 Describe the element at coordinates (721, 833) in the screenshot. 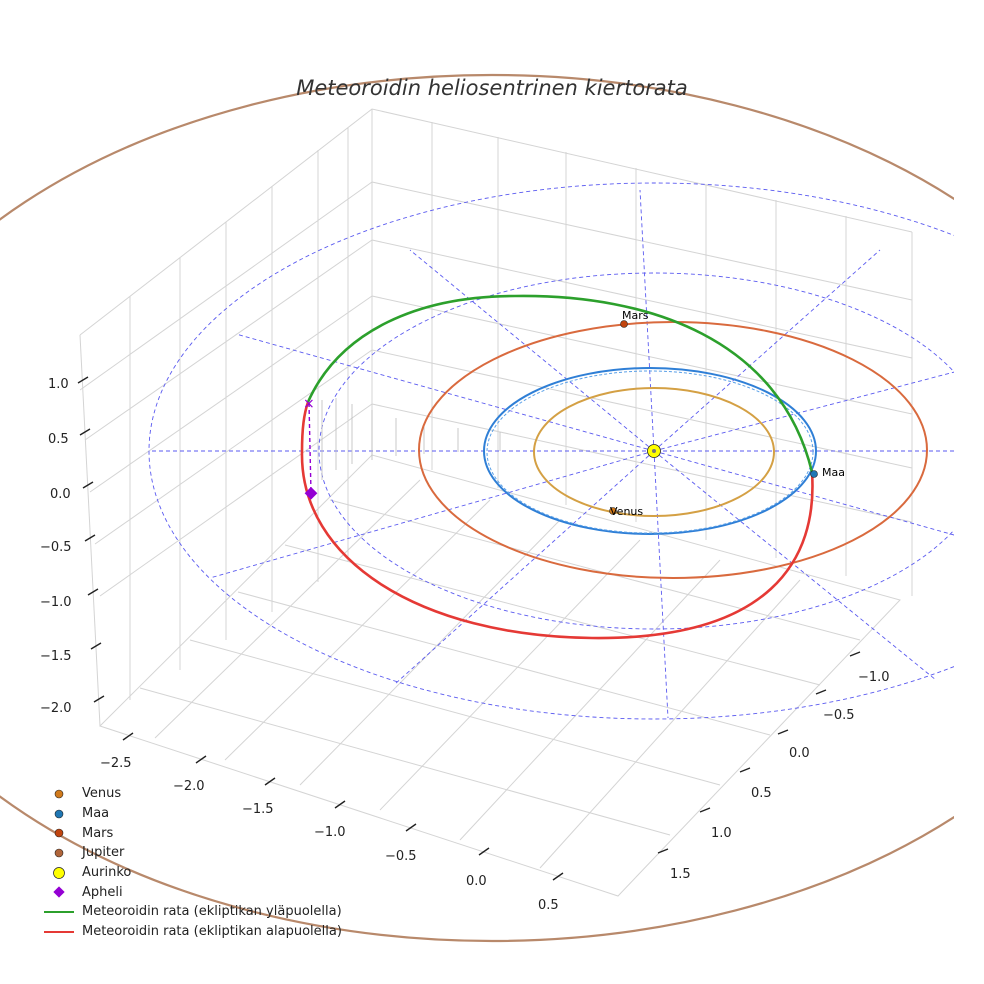

I see `y-tick-label: 1.0` at that location.